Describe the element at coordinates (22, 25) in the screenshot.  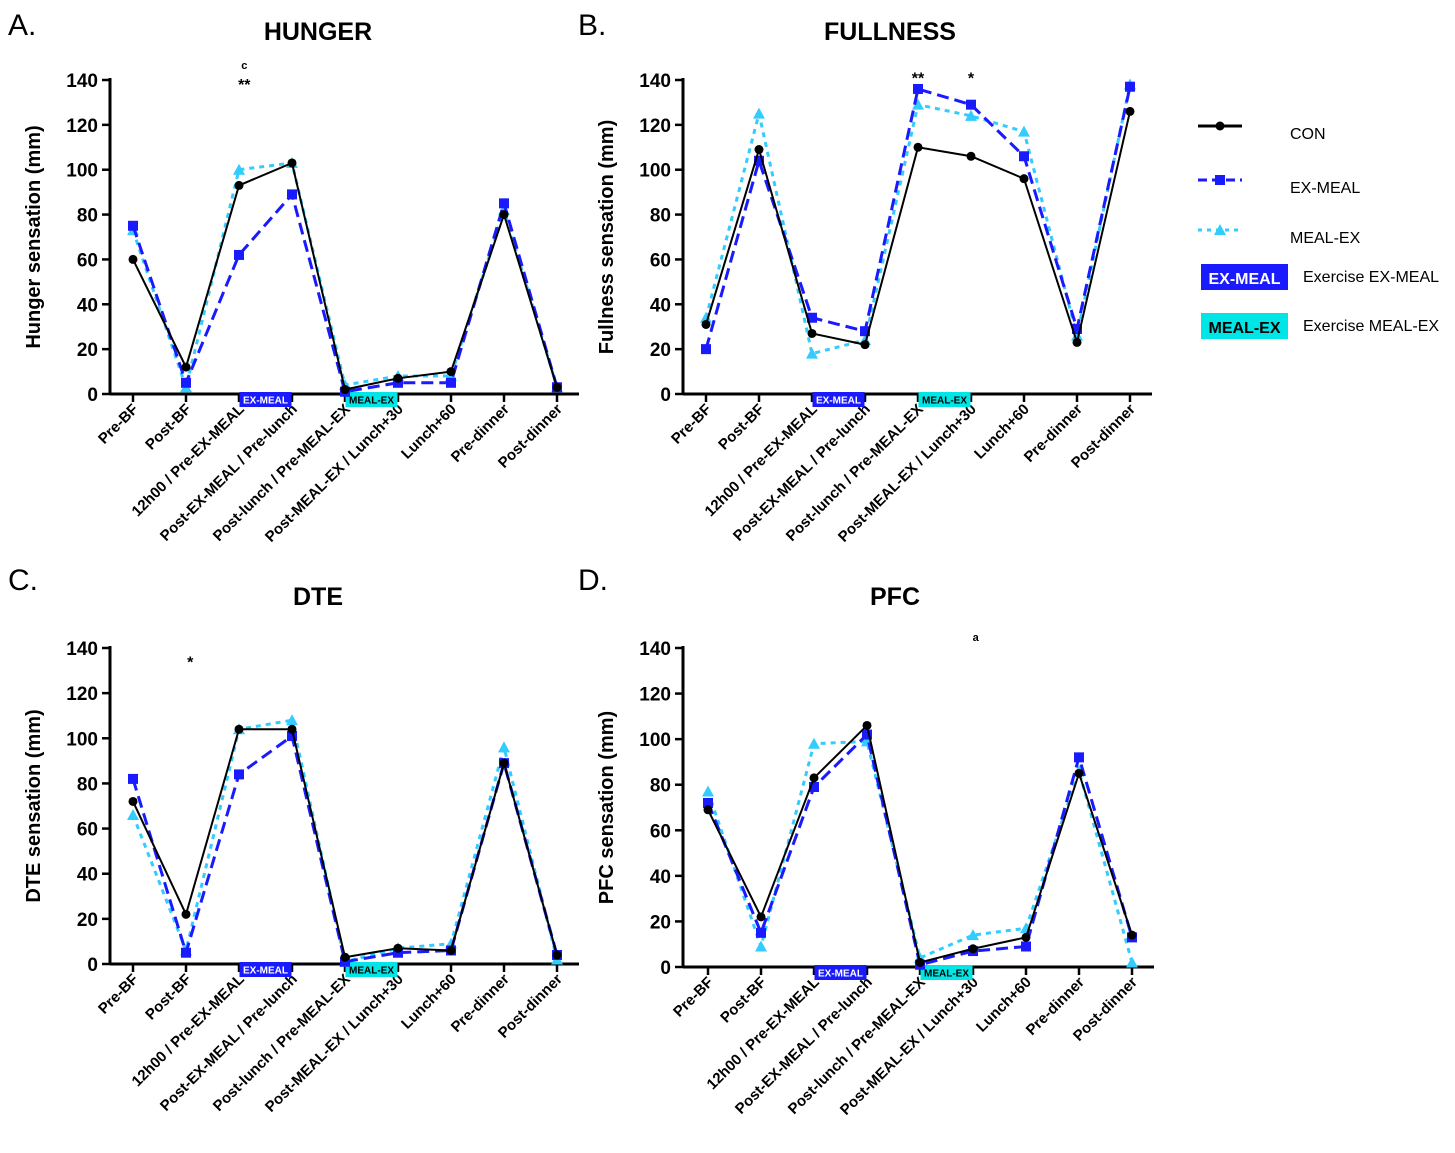
I see `panel-letter: A.` at that location.